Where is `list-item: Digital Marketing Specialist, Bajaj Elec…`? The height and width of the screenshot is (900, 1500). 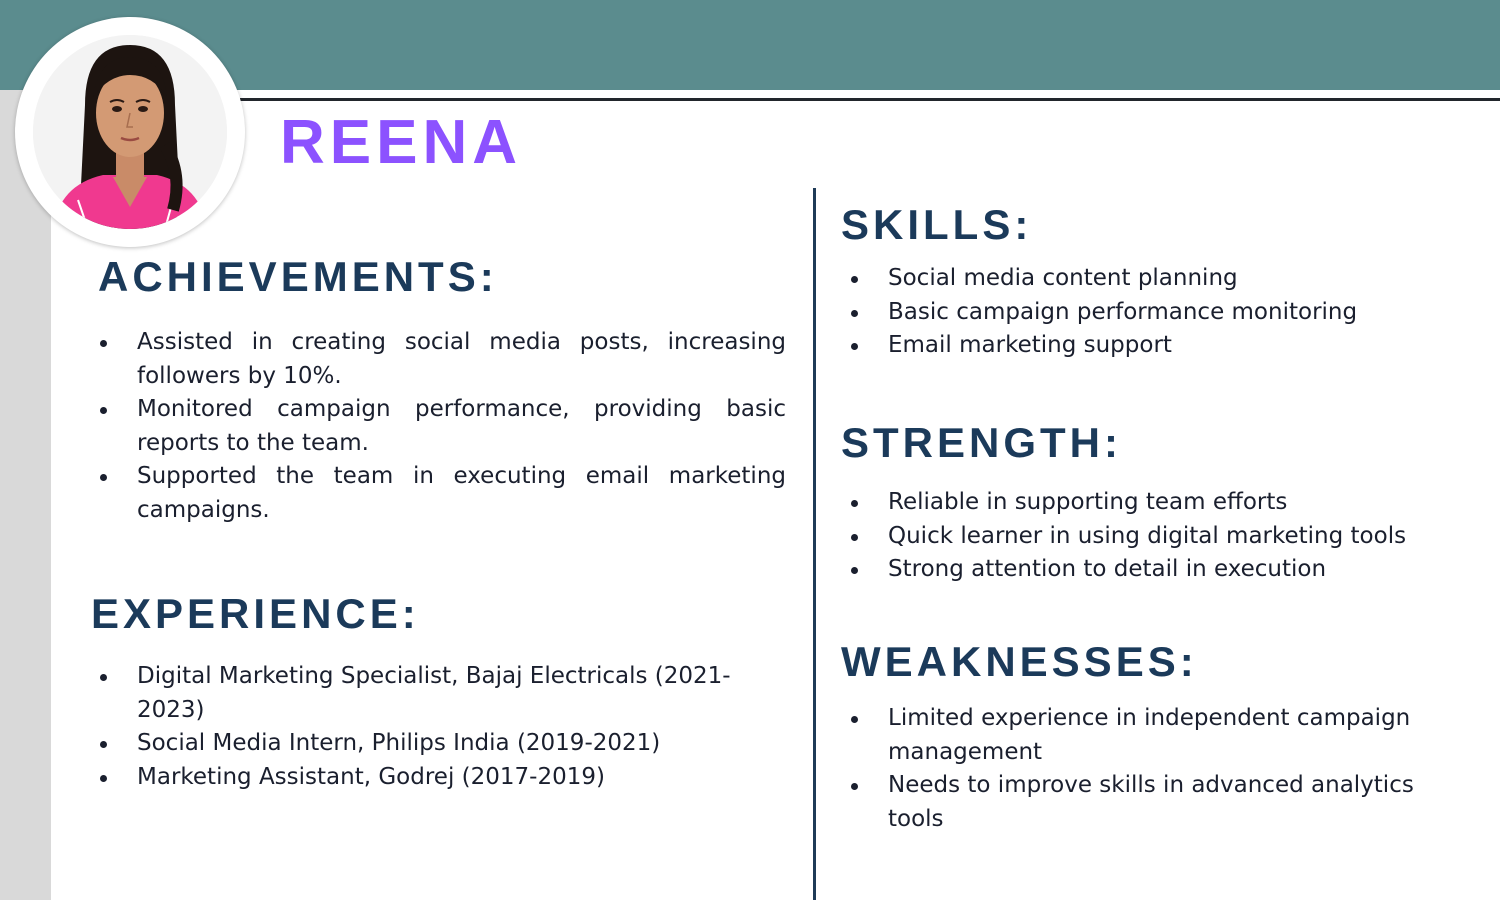
list-item: Digital Marketing Specialist, Bajaj Elec… is located at coordinates (440, 693).